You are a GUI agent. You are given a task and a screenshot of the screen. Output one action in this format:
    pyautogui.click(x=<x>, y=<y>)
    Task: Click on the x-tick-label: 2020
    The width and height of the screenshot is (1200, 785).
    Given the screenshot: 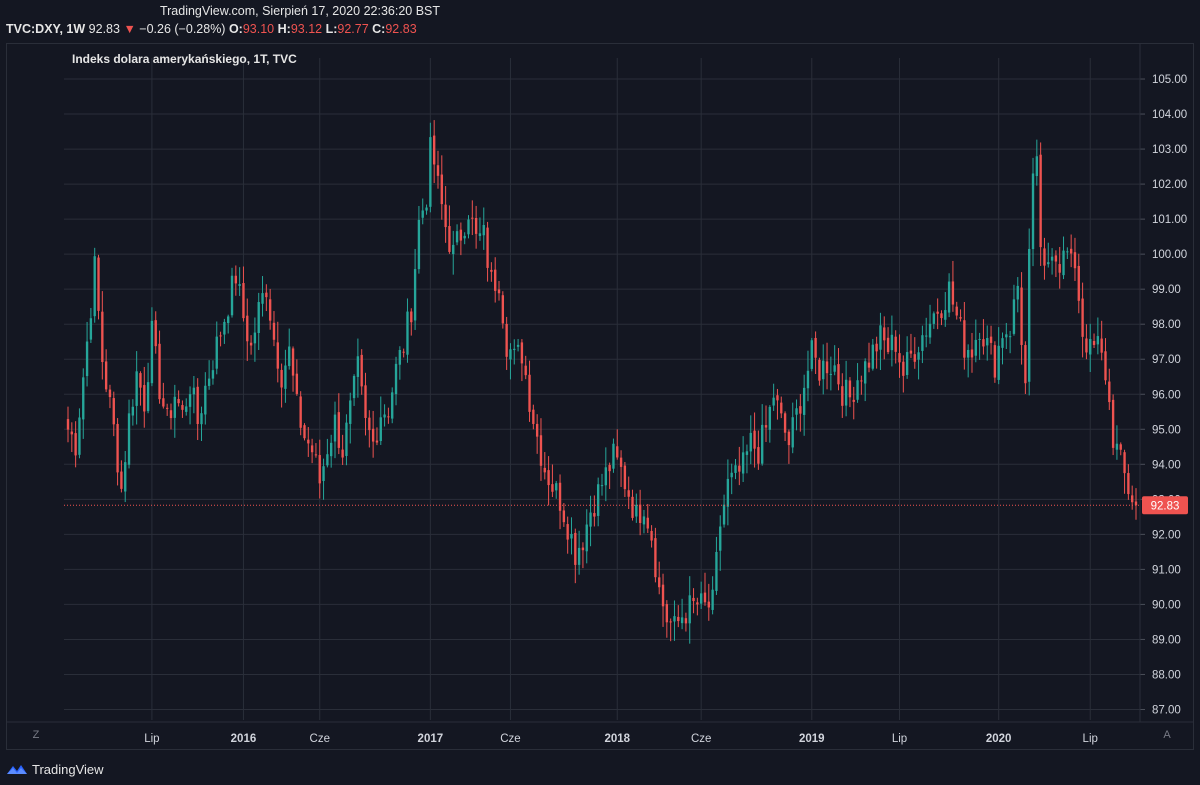 What is the action you would take?
    pyautogui.click(x=999, y=739)
    